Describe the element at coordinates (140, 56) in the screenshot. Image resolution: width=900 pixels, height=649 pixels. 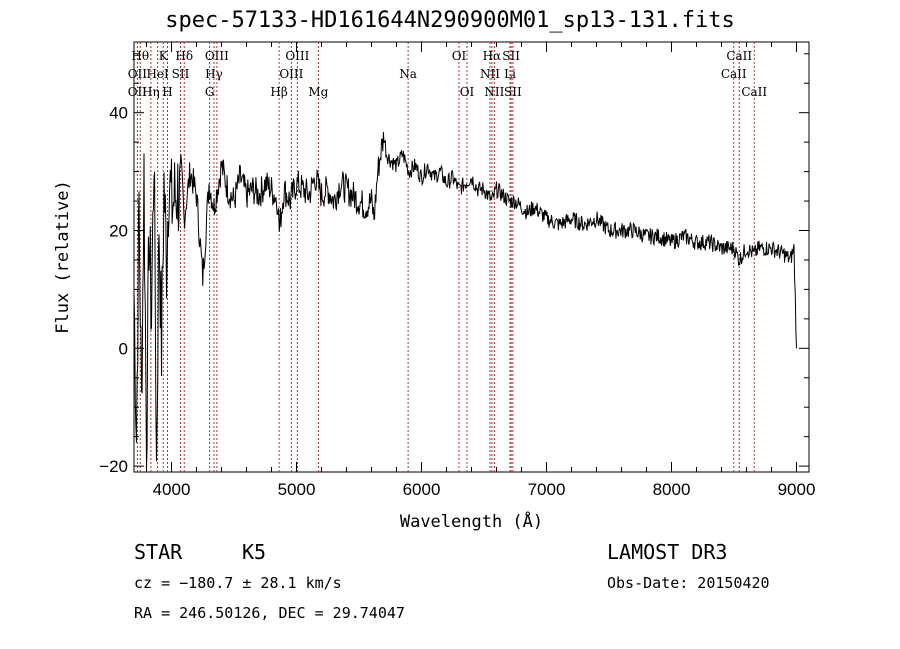
I see `emission-line-label: Hθ` at that location.